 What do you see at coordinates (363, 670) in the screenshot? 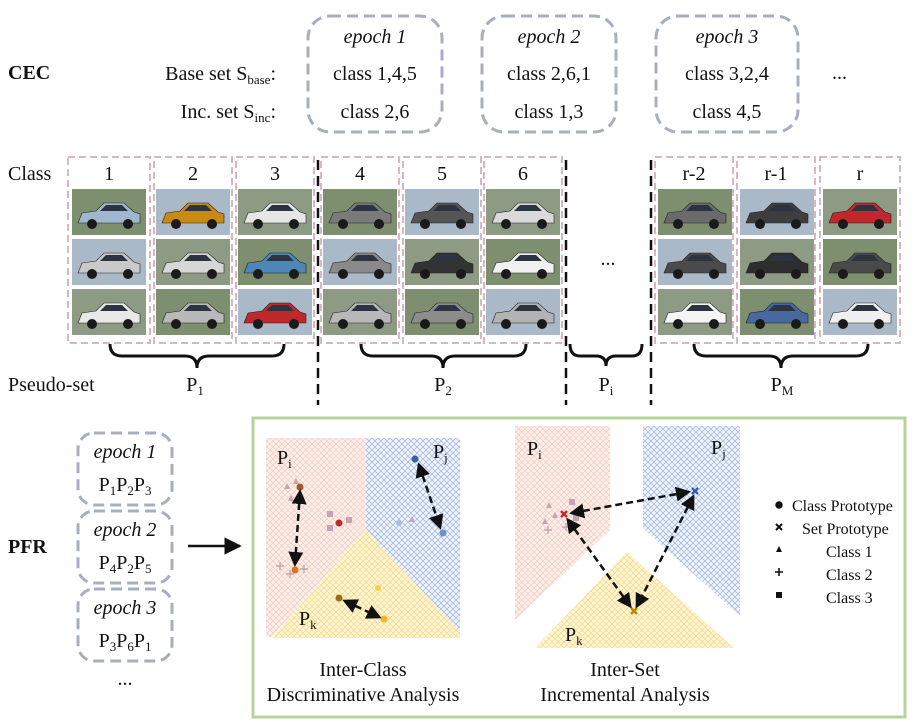
I see `inter-class-caption-1: Inter-Class` at bounding box center [363, 670].